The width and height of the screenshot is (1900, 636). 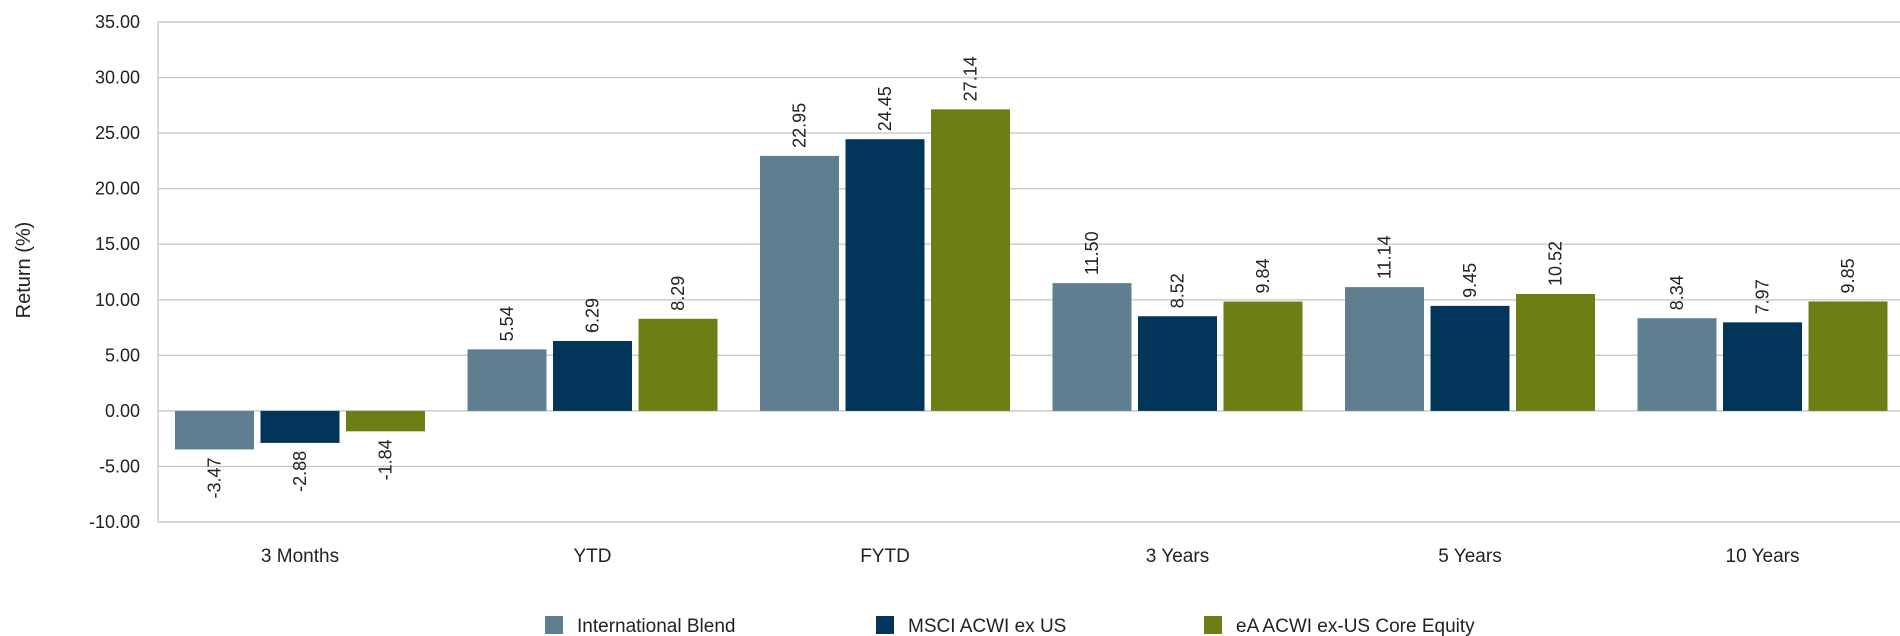 What do you see at coordinates (386, 459) in the screenshot?
I see `data-label: -1.84` at bounding box center [386, 459].